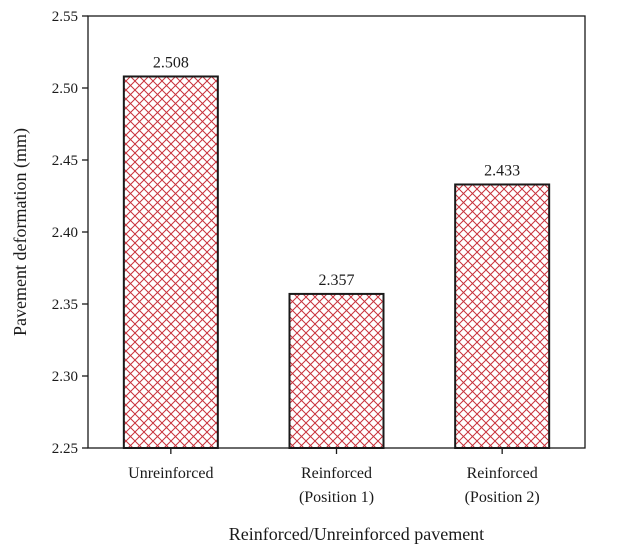 The image size is (624, 553). What do you see at coordinates (336, 497) in the screenshot?
I see `x-tick-label: (Position 1)` at bounding box center [336, 497].